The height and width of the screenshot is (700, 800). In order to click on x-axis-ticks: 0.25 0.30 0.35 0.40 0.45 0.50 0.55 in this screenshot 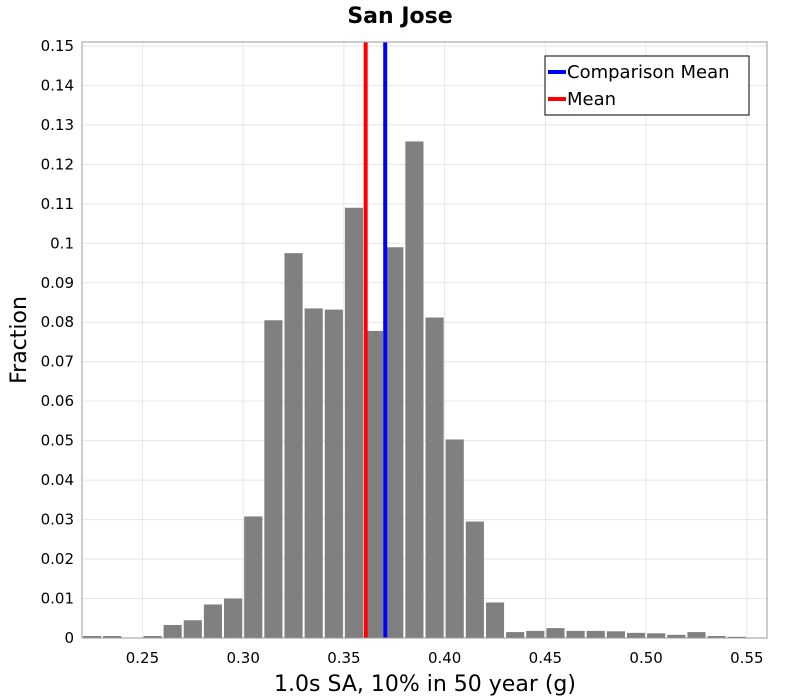, I will do `click(445, 658)`.